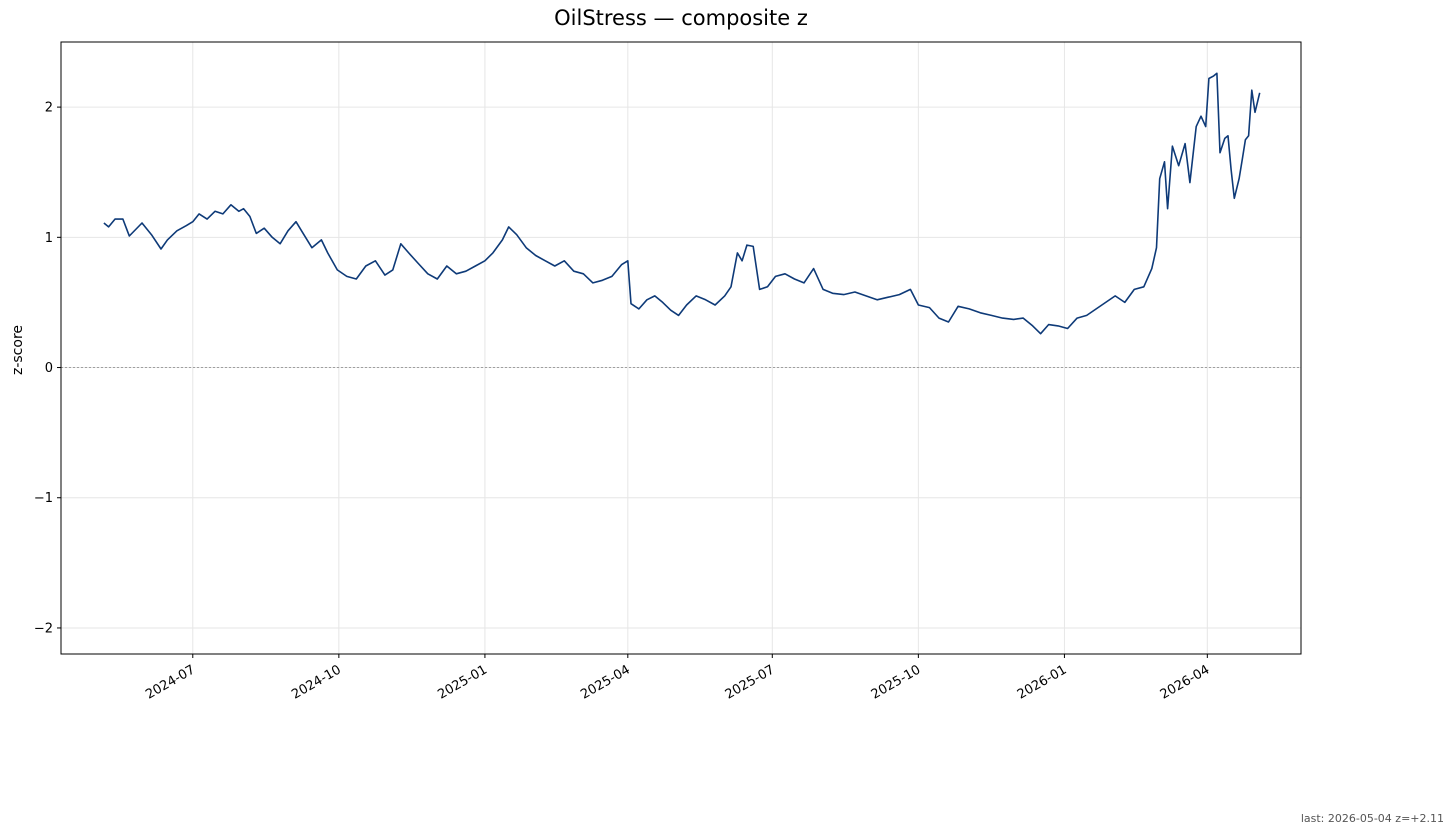 The height and width of the screenshot is (835, 1454). What do you see at coordinates (18, 350) in the screenshot?
I see `y-axis-label: z-score` at bounding box center [18, 350].